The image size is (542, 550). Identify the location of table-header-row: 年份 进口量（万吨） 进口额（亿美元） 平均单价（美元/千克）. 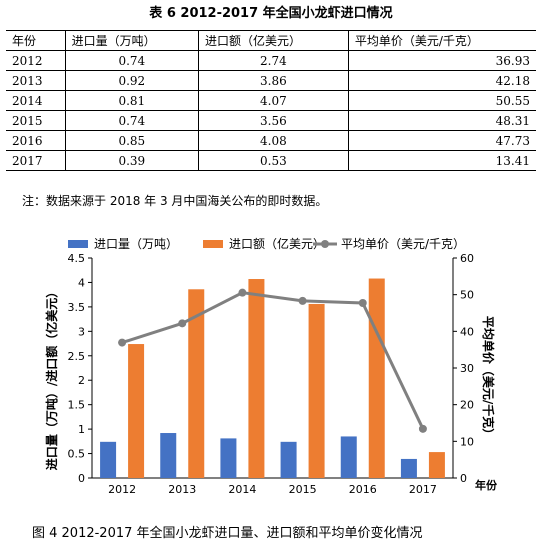
(271, 40).